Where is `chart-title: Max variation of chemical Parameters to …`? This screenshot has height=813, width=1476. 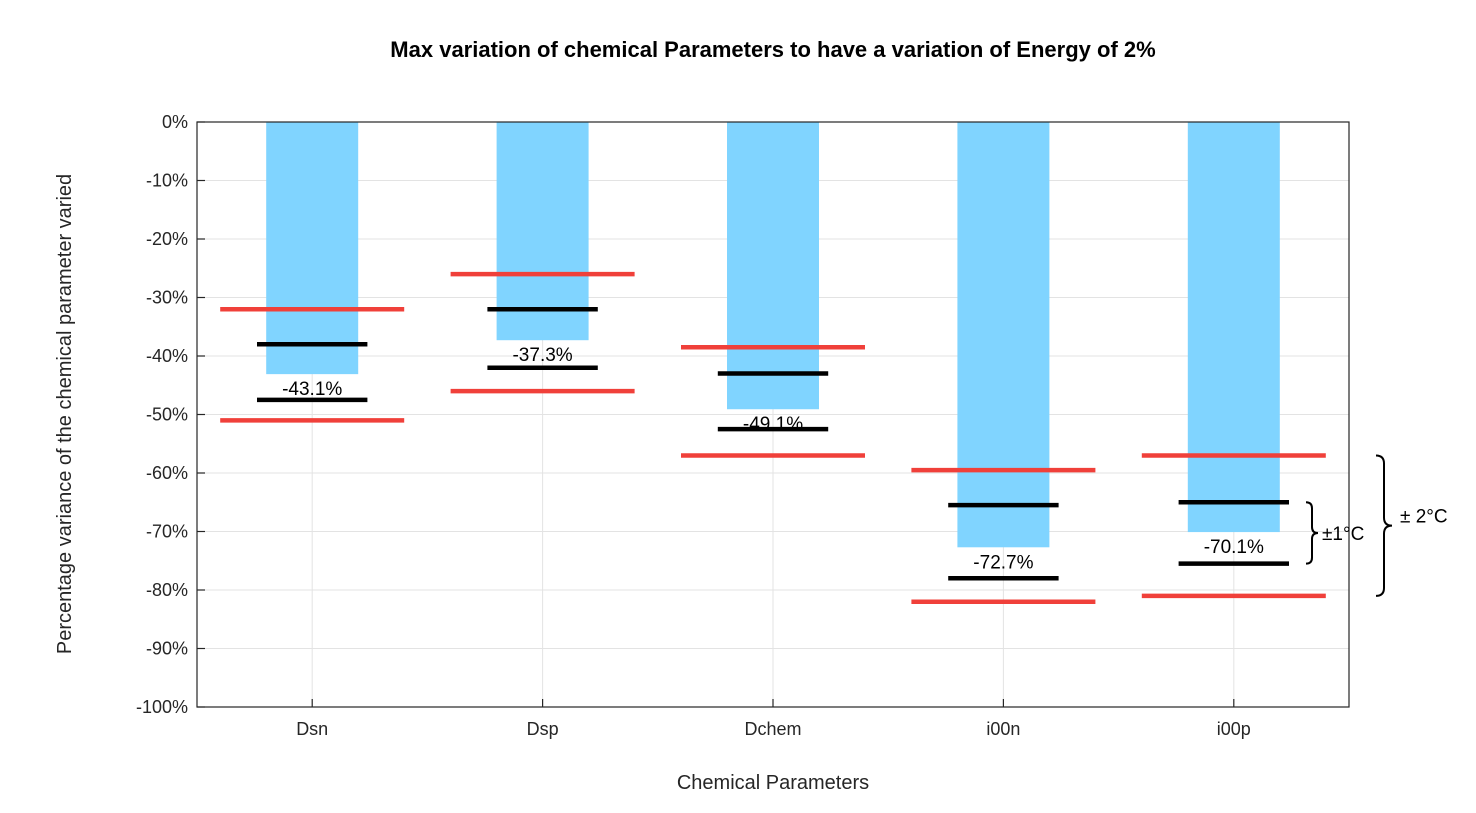 chart-title: Max variation of chemical Parameters to … is located at coordinates (772, 49).